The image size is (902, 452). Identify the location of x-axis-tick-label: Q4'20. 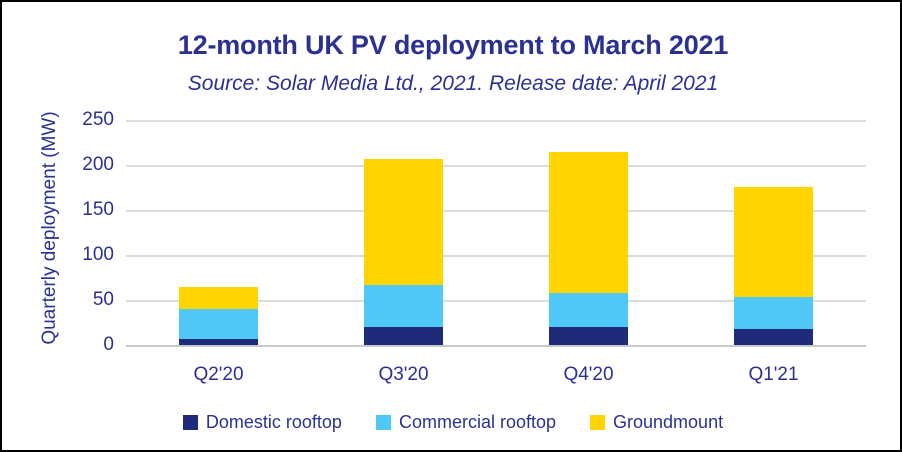
(588, 374).